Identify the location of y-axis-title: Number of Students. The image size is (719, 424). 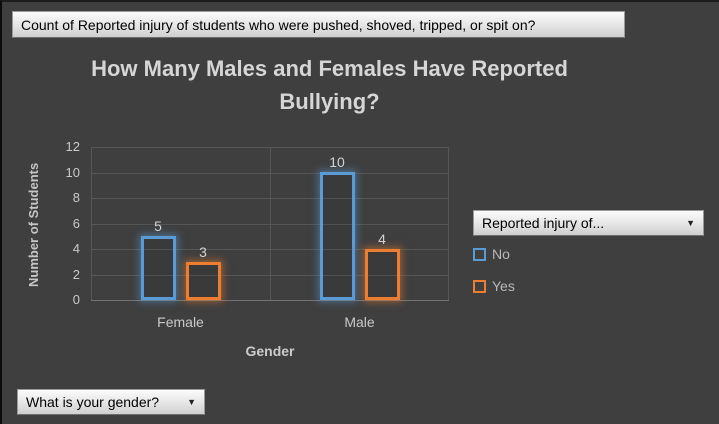
(33, 224).